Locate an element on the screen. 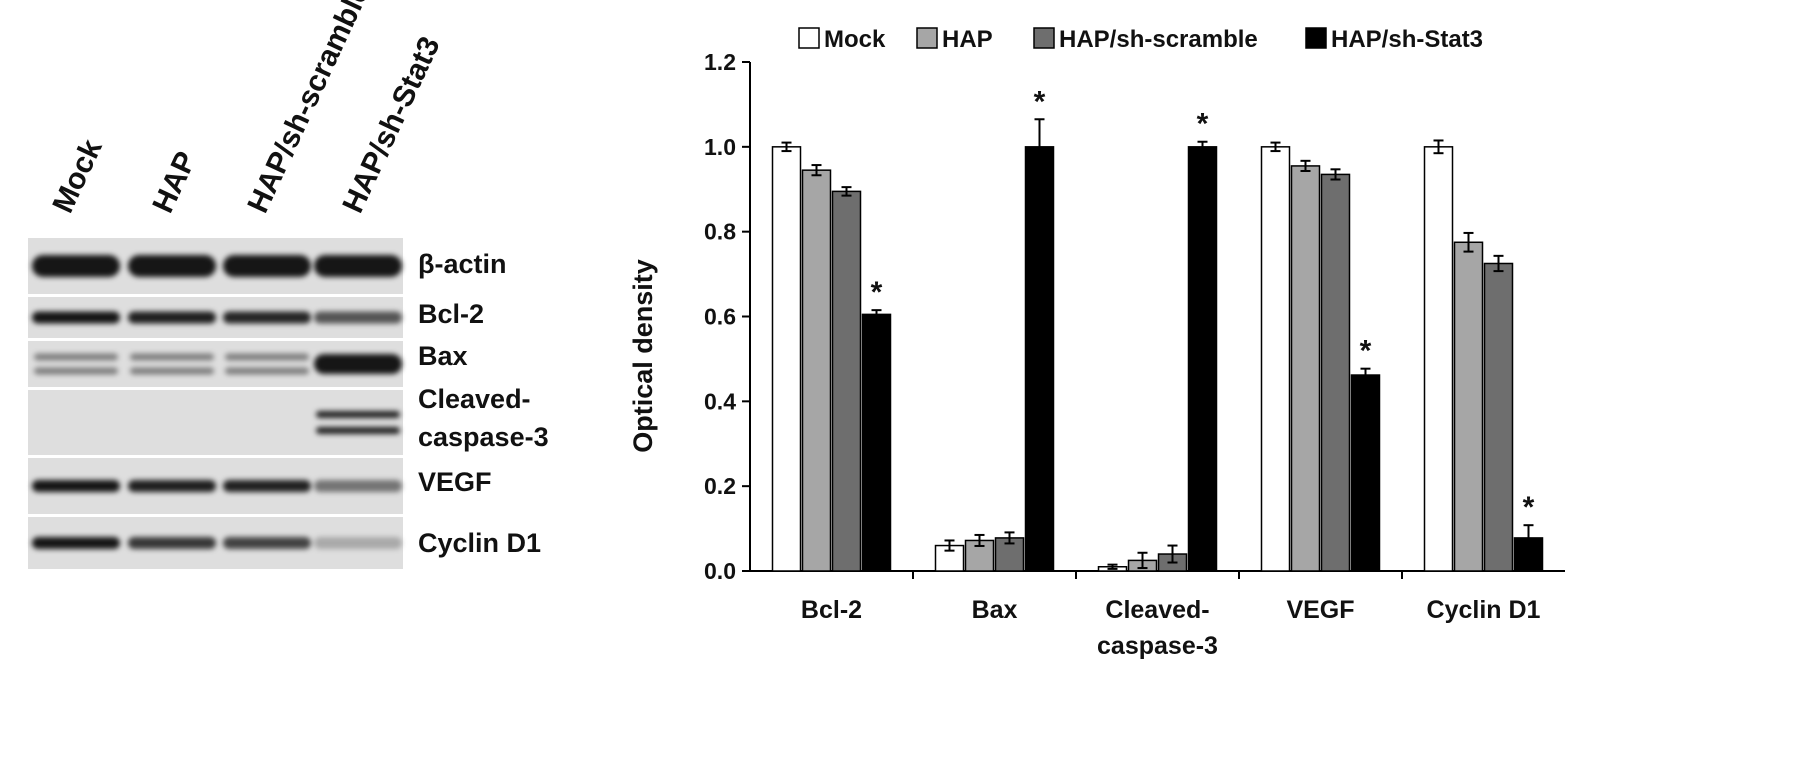  y-axis: 0.0 0.2 0.4 0.6 0.8 1.0 1.2 is located at coordinates (727, 316).